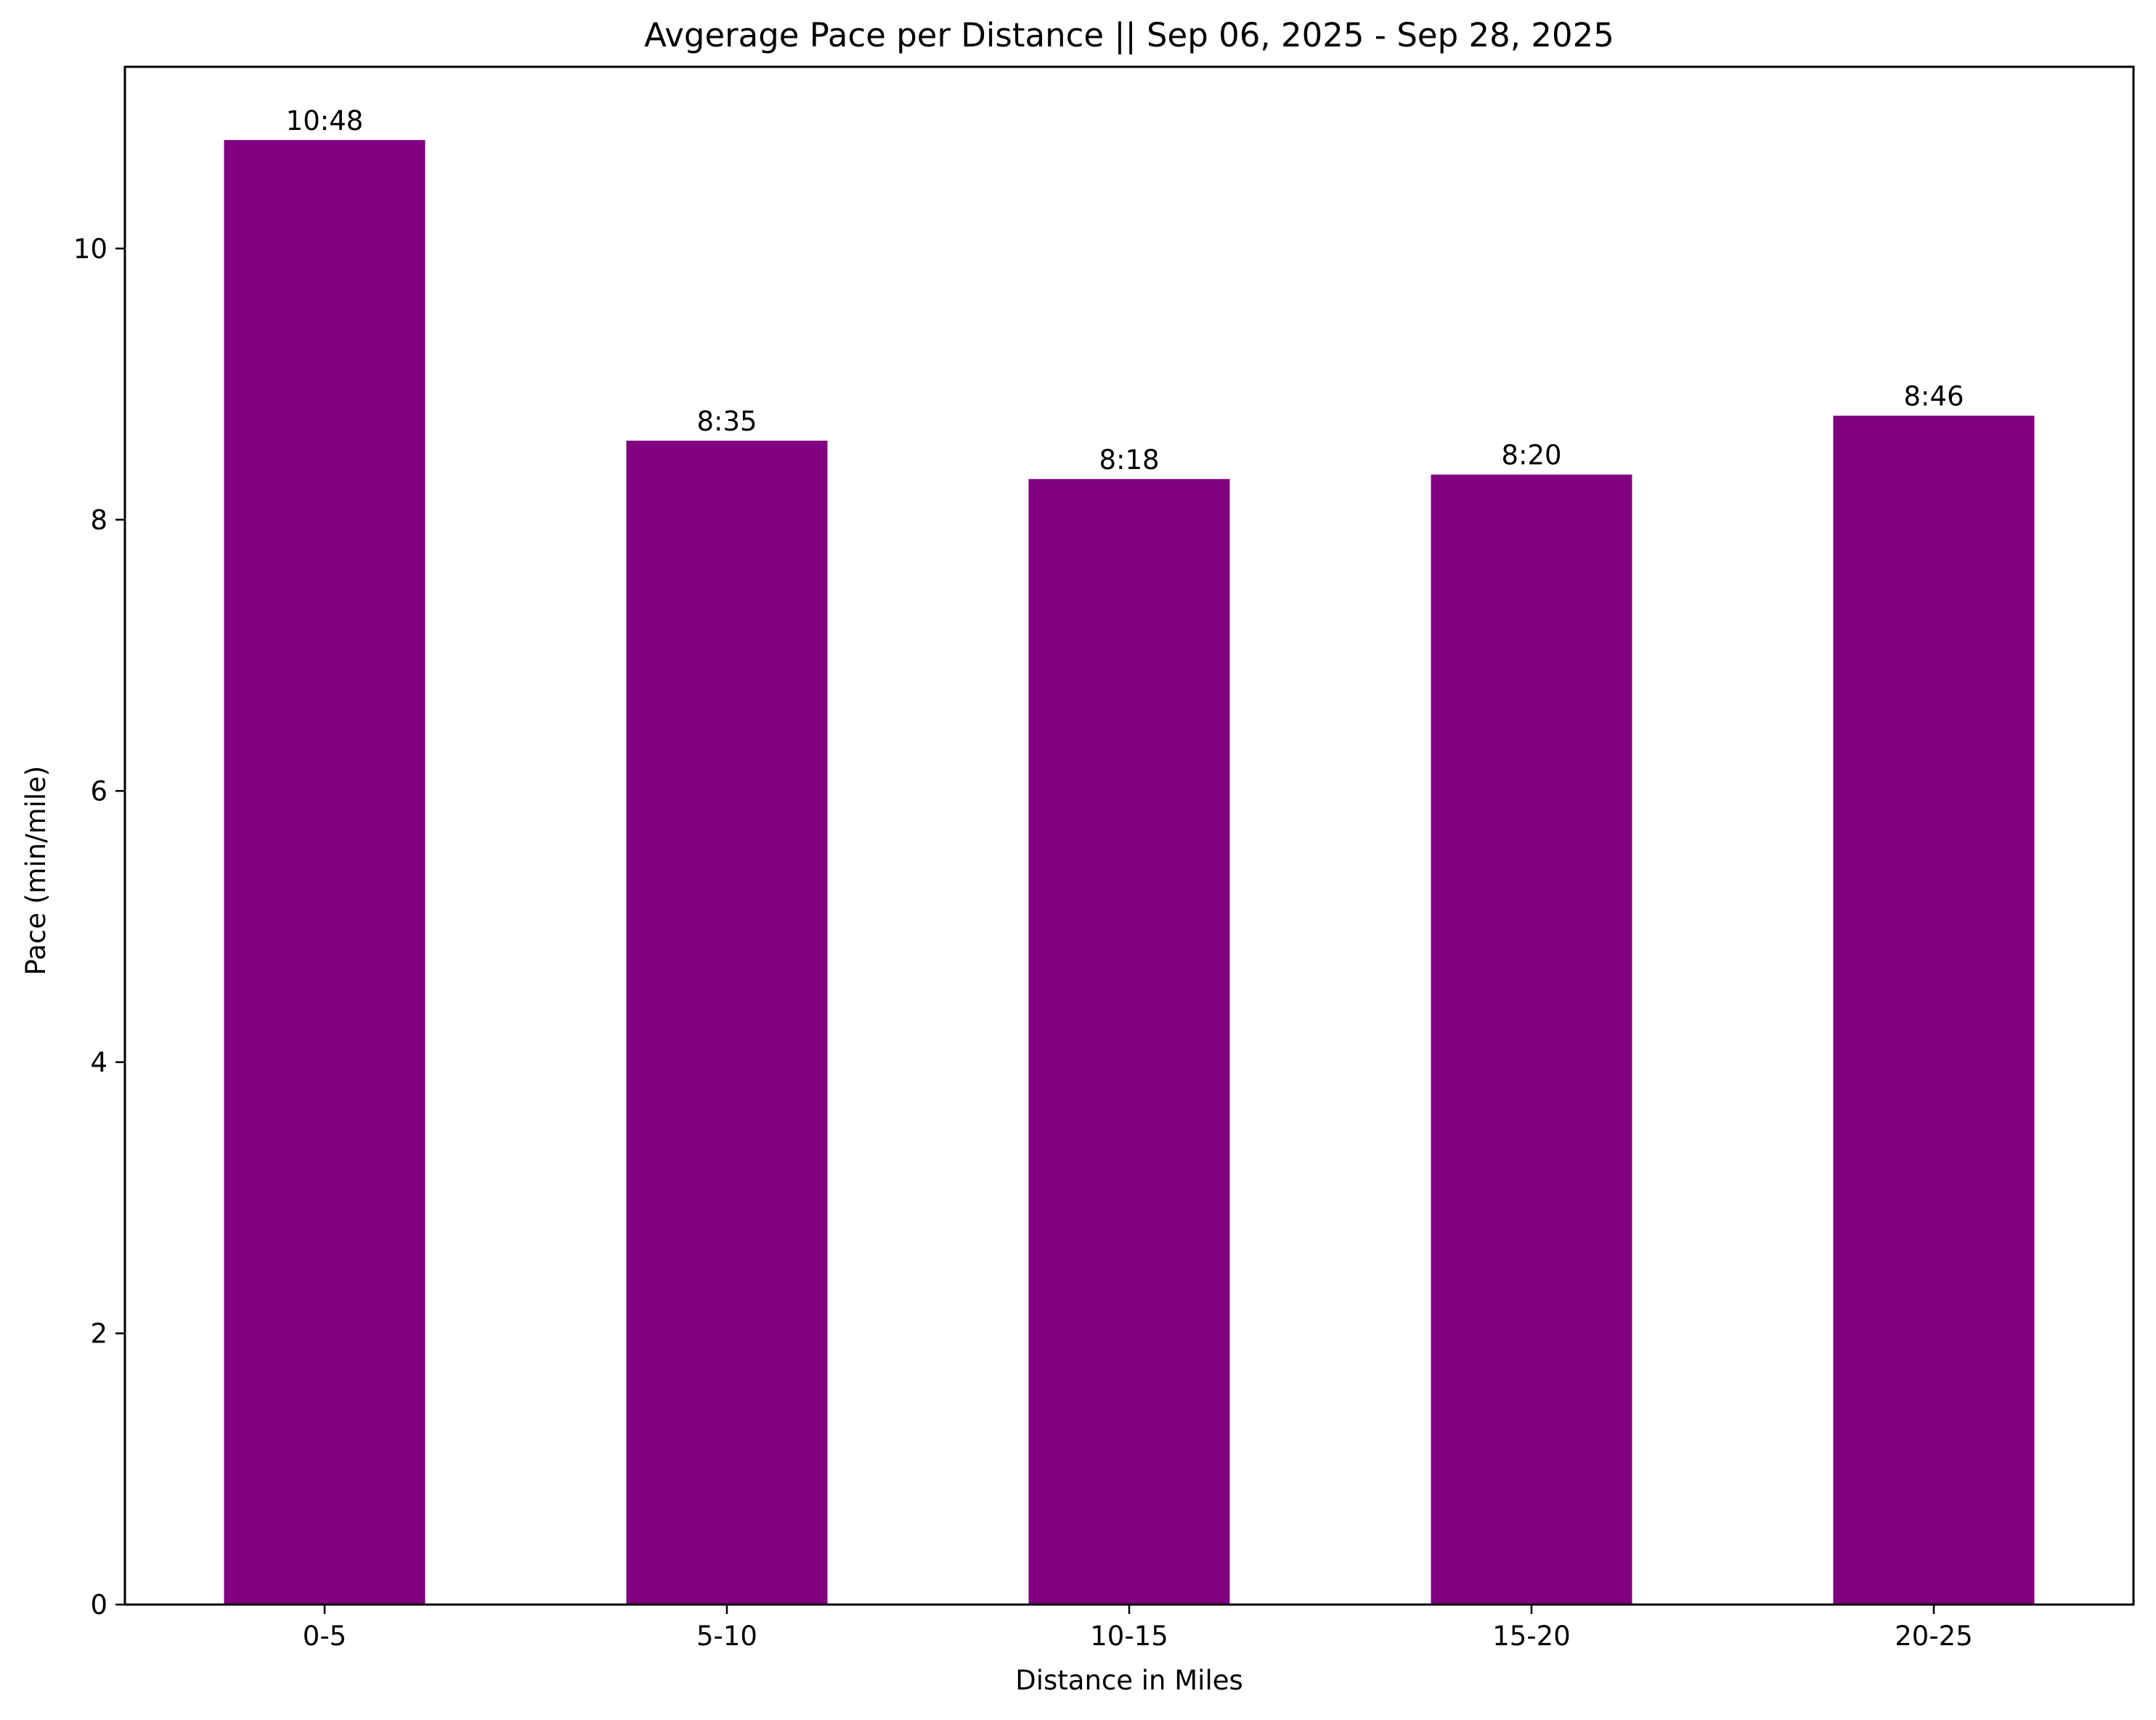 Image resolution: width=2156 pixels, height=1720 pixels. What do you see at coordinates (1531, 1636) in the screenshot?
I see `x-tick-label: 15-20` at bounding box center [1531, 1636].